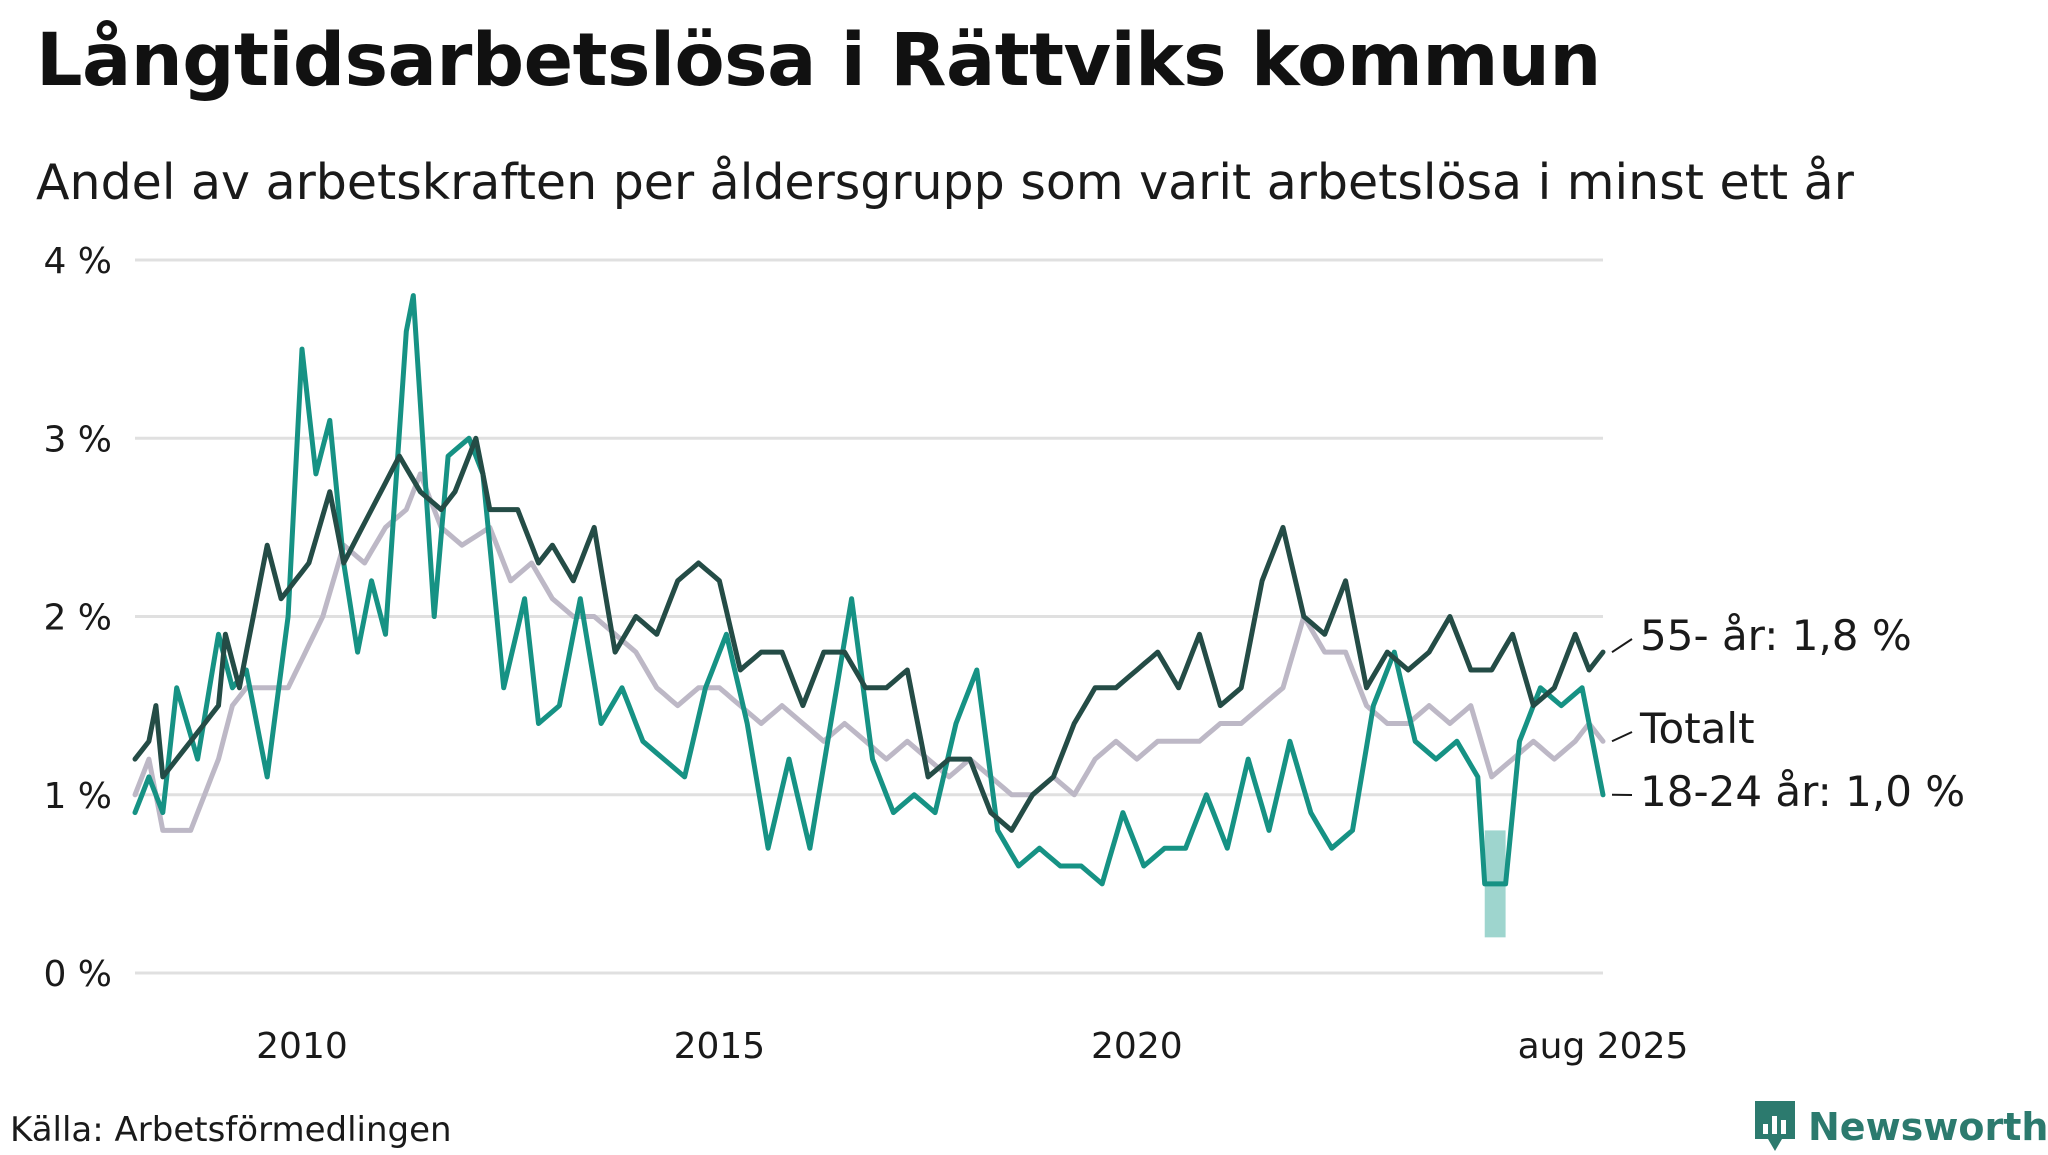  I want to click on y-tick-label: 4 %, so click(77, 261).